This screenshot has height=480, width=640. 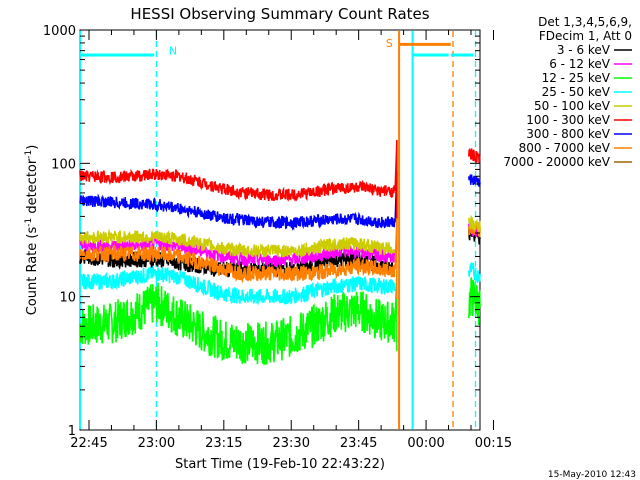 What do you see at coordinates (291, 443) in the screenshot?
I see `x-tick-label: 23:30` at bounding box center [291, 443].